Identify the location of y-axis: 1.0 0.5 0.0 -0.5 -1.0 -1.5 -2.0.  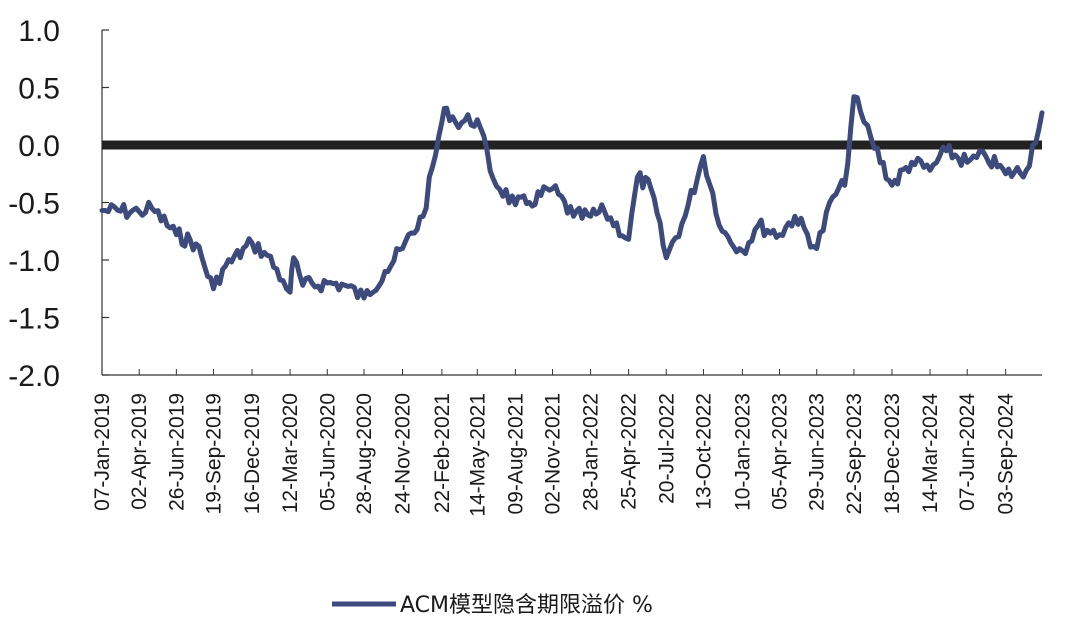
(58, 204).